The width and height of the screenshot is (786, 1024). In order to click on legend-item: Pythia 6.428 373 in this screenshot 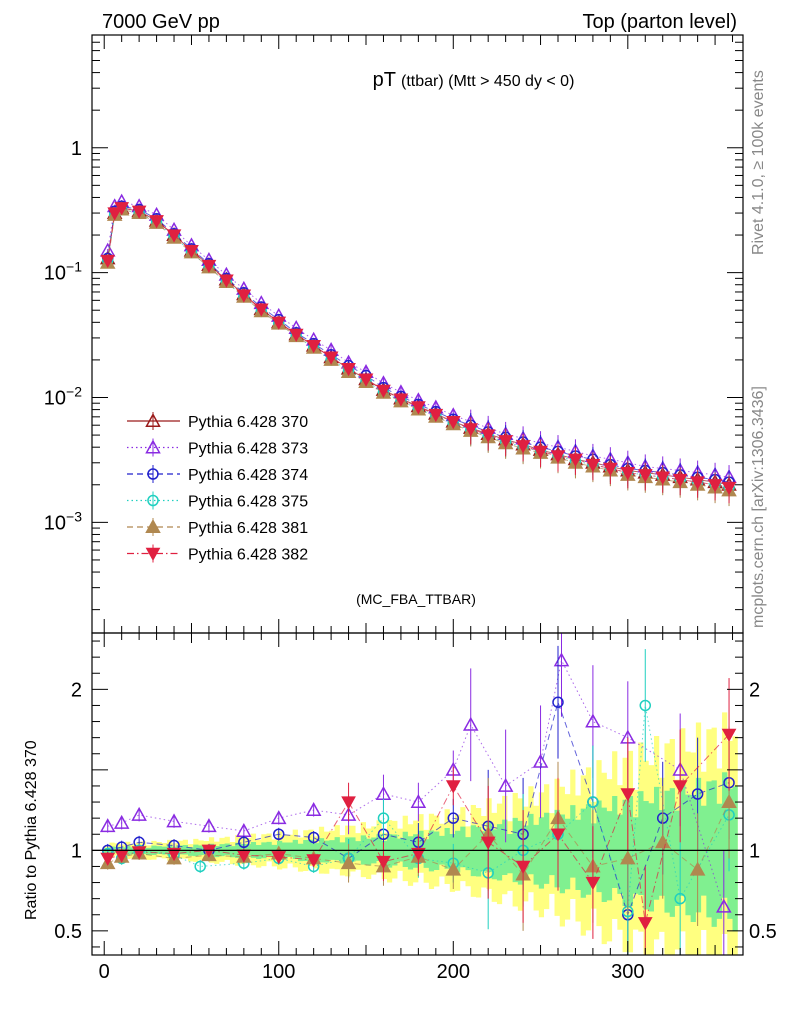, I will do `click(217, 448)`.